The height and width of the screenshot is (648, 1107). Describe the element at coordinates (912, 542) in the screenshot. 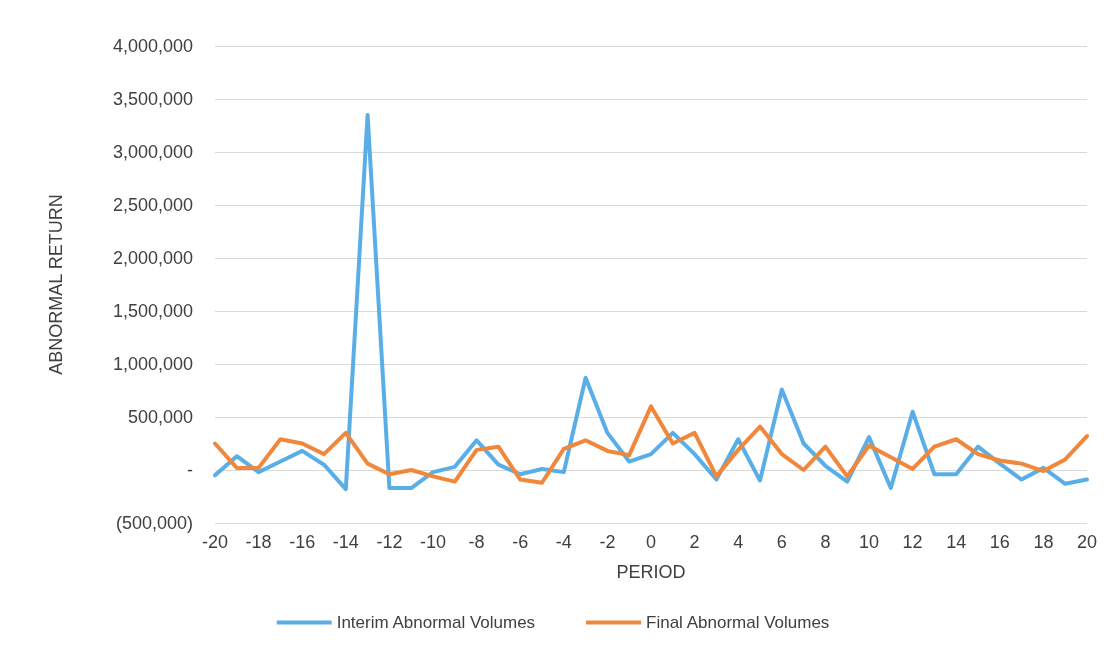

I see `x-tick-label: 12` at that location.